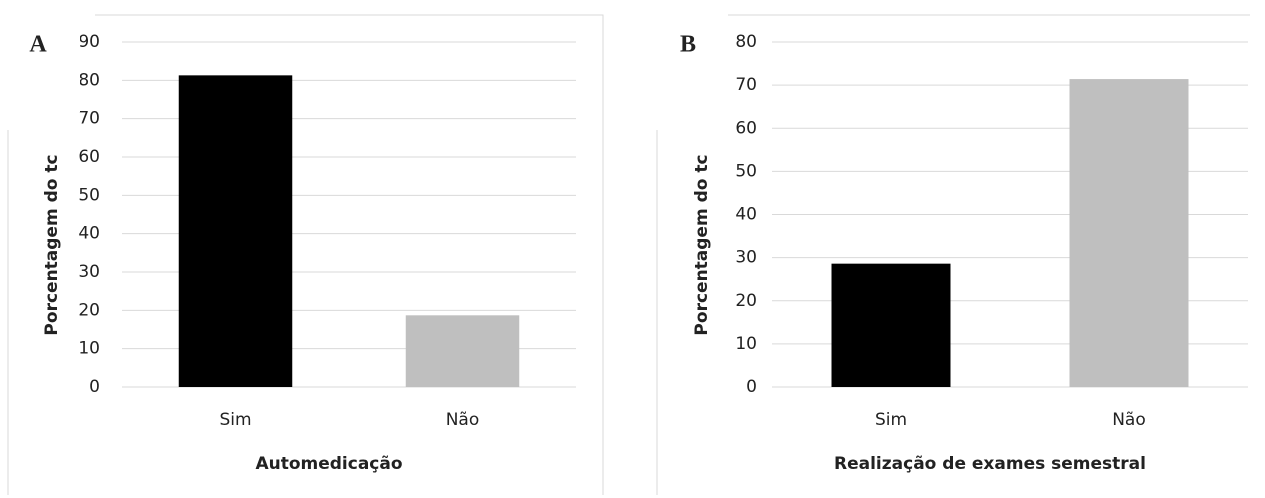  I want to click on label-cover, so click(45, 70).